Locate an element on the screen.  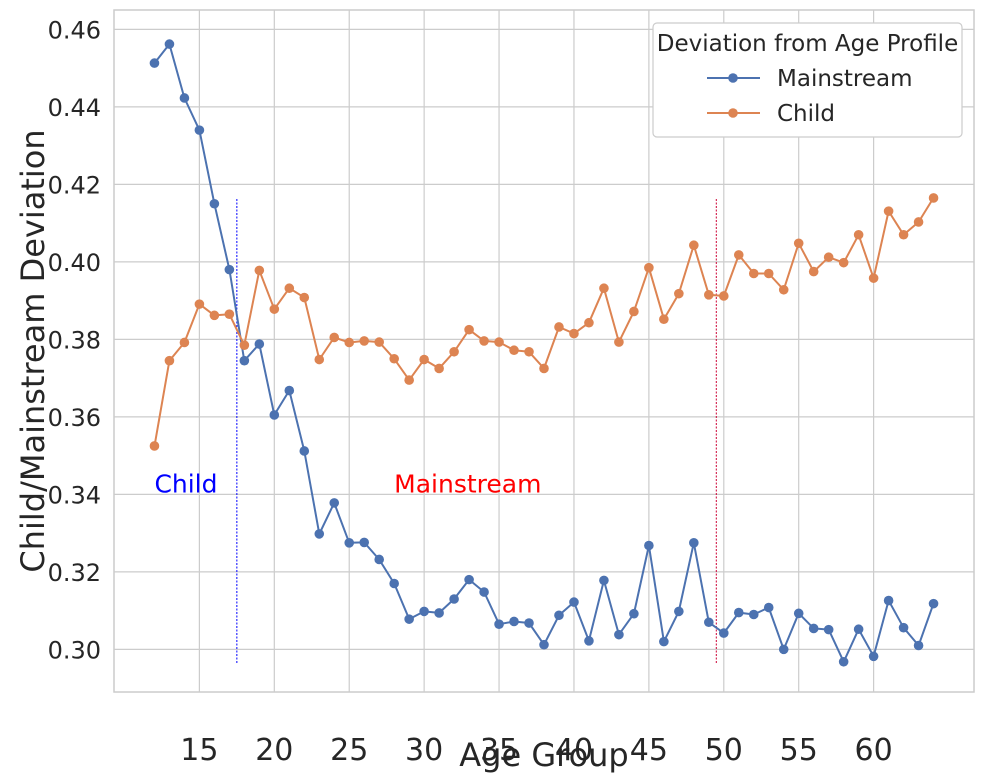
legend-label: Mainstream is located at coordinates (845, 79).